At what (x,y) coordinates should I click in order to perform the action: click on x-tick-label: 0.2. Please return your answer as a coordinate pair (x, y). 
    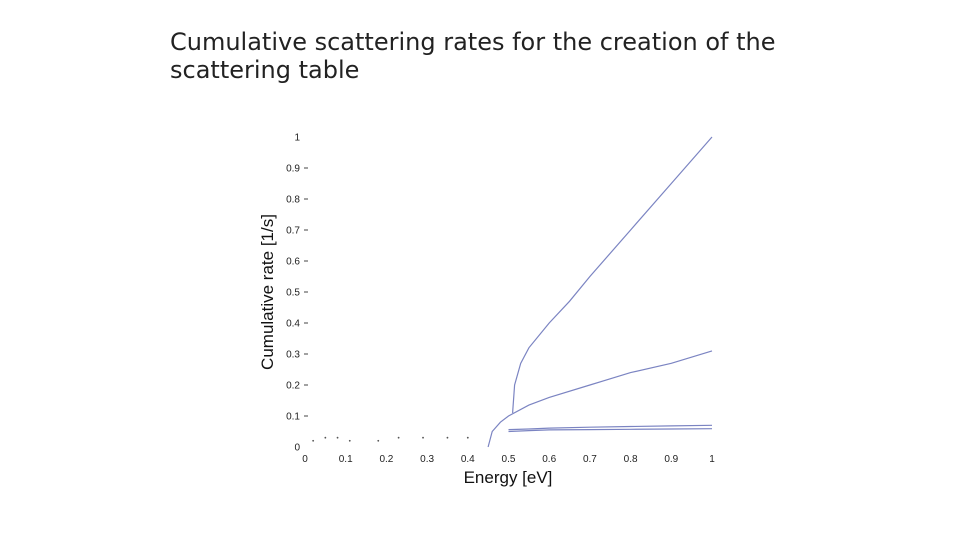
    Looking at the image, I should click on (386, 459).